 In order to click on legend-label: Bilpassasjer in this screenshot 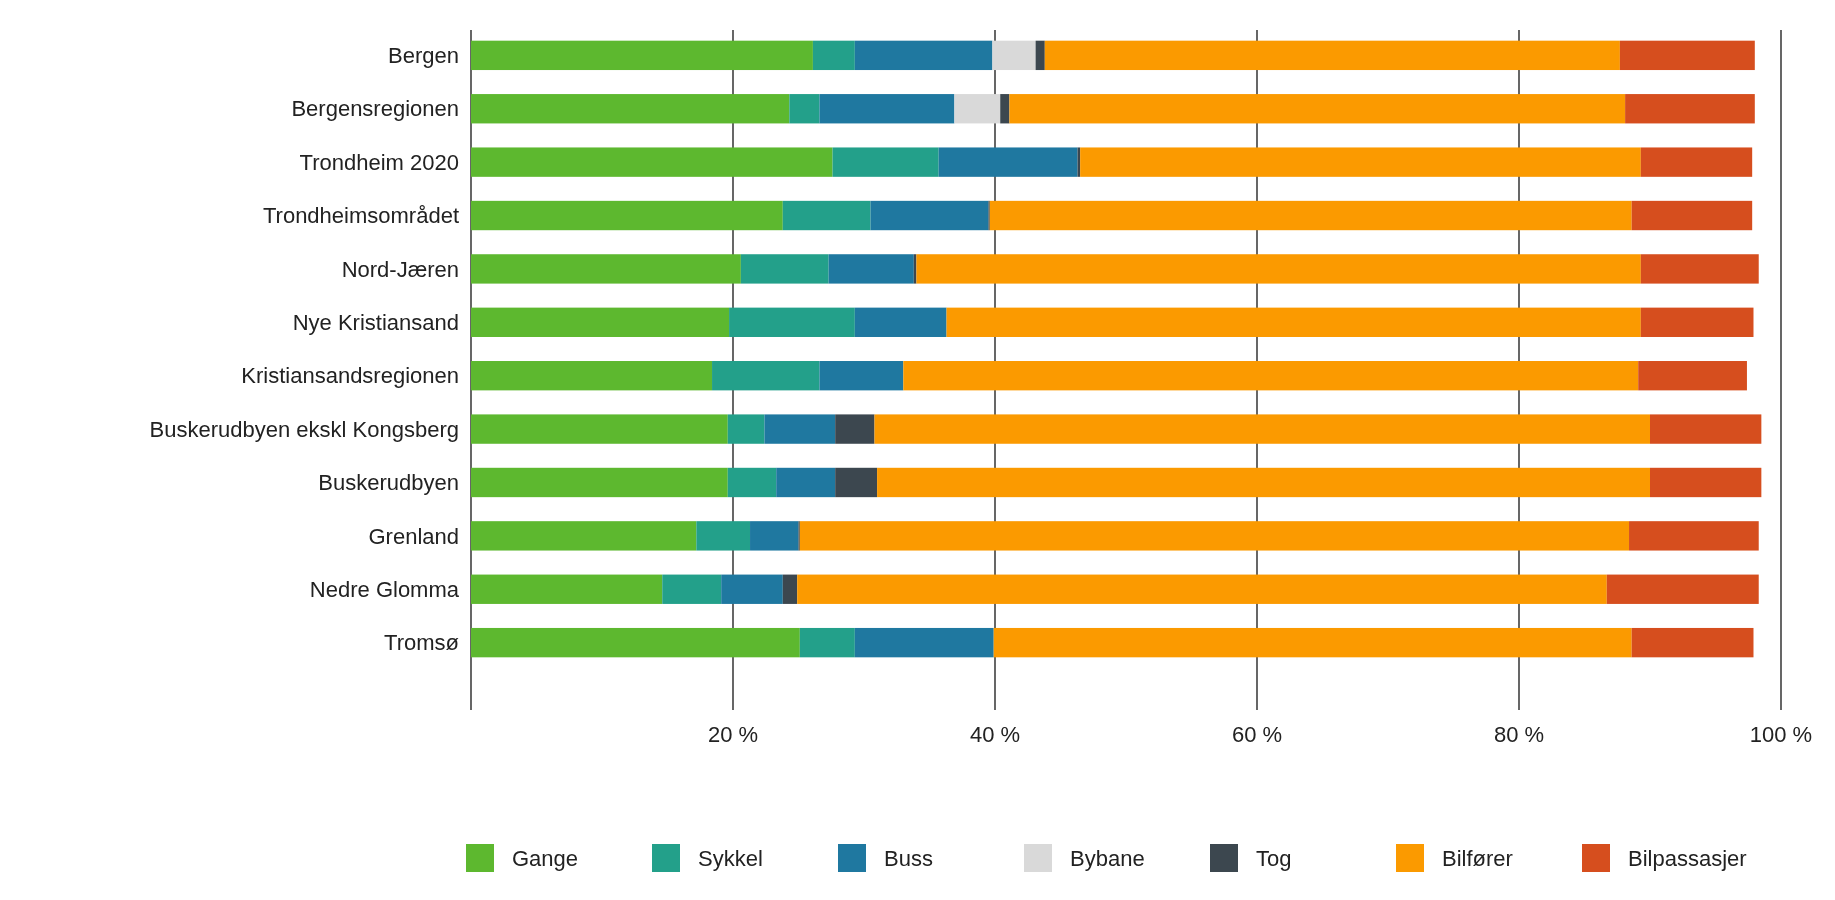, I will do `click(1687, 858)`.